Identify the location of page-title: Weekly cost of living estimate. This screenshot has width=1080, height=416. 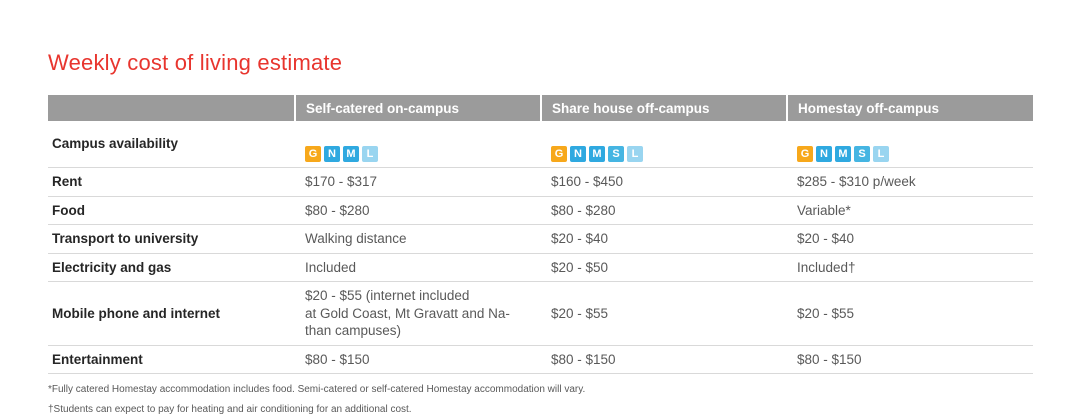
(195, 62).